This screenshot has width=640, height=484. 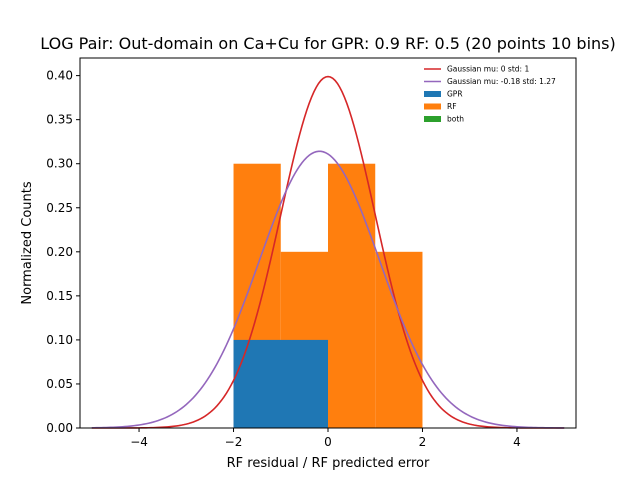 I want to click on legend-label: both, so click(x=455, y=119).